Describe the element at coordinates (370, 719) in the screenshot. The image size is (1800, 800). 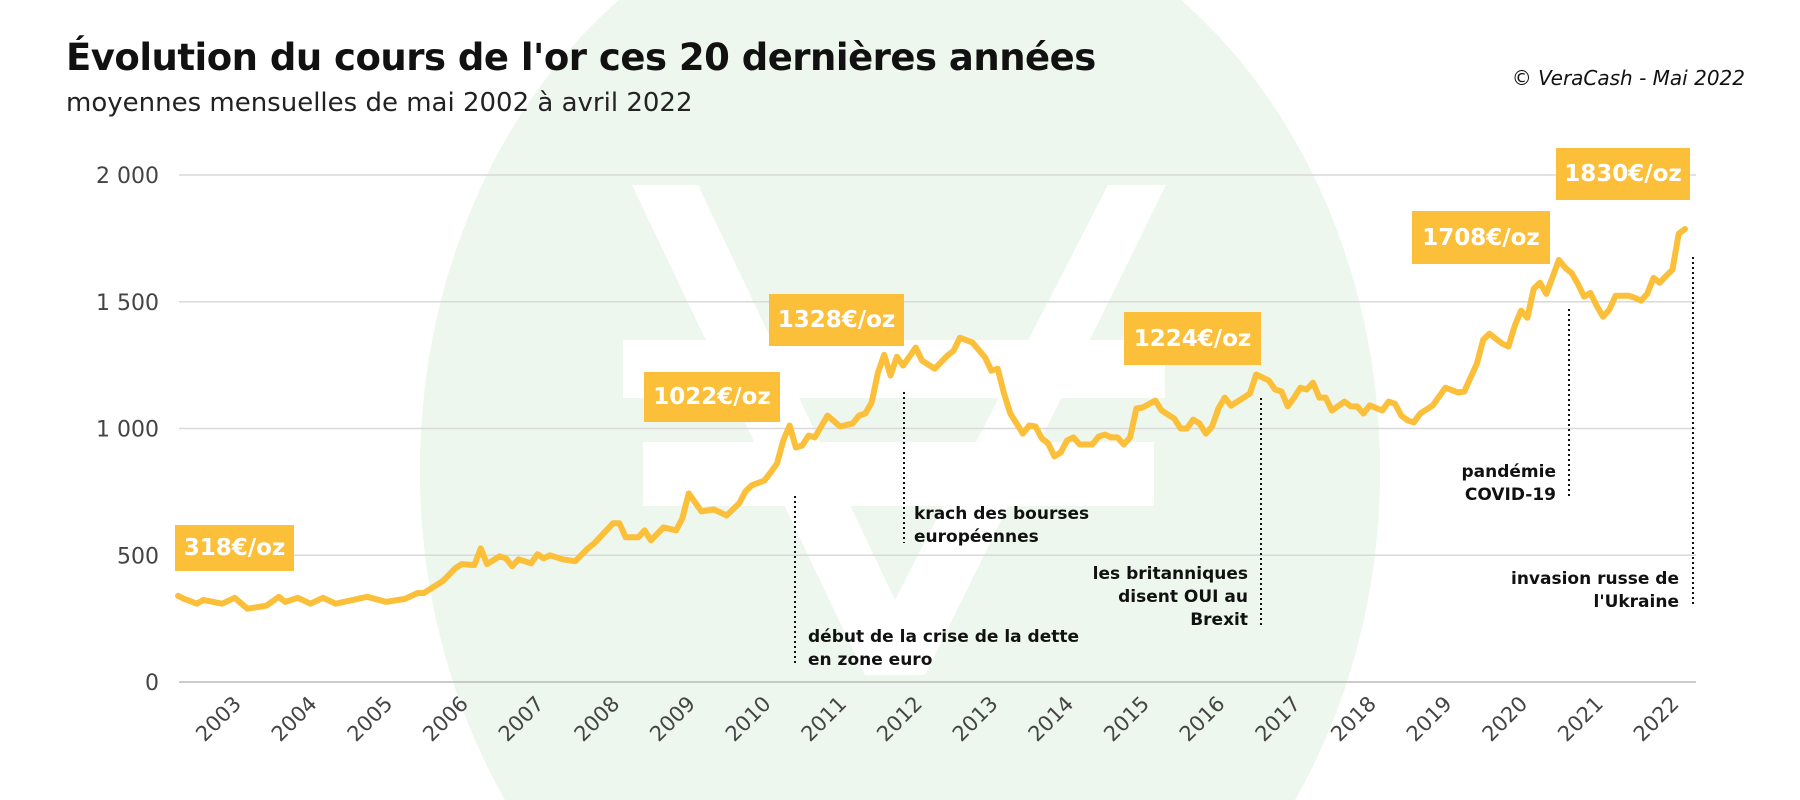
I see `x-tick-label: 2005` at that location.